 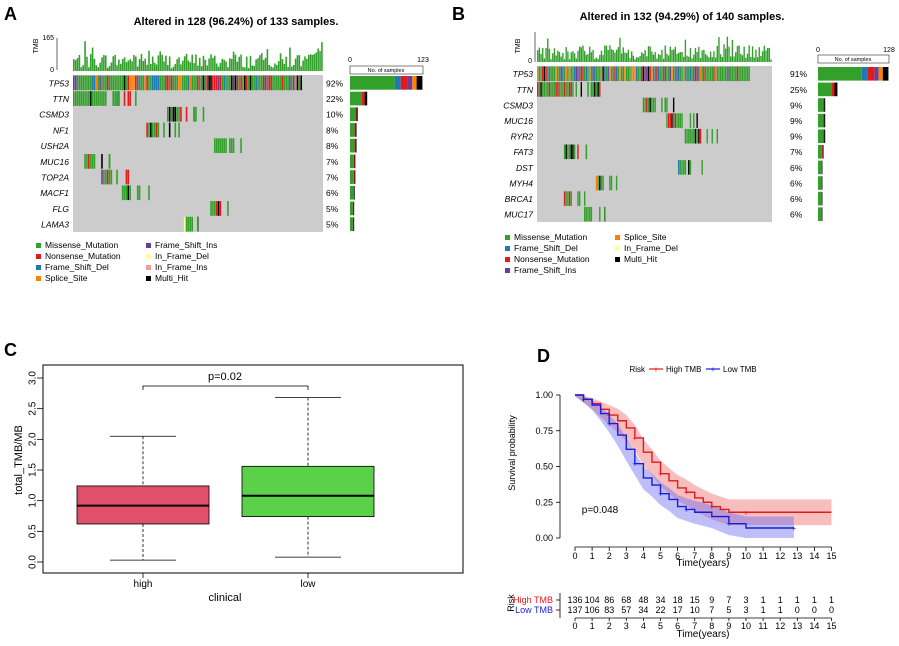 What do you see at coordinates (332, 225) in the screenshot?
I see `gene-percent: 5%` at bounding box center [332, 225].